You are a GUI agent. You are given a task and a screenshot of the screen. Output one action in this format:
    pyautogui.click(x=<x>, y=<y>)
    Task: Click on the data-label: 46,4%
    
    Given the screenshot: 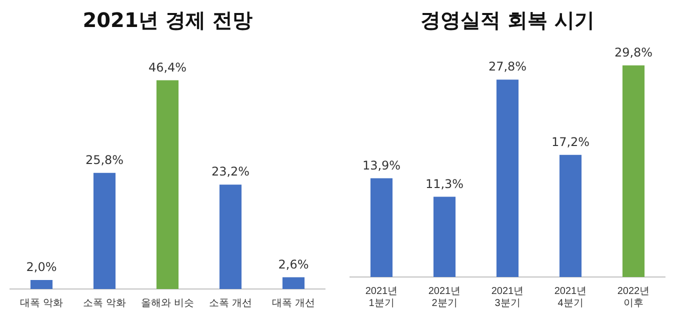 What is the action you would take?
    pyautogui.click(x=167, y=67)
    